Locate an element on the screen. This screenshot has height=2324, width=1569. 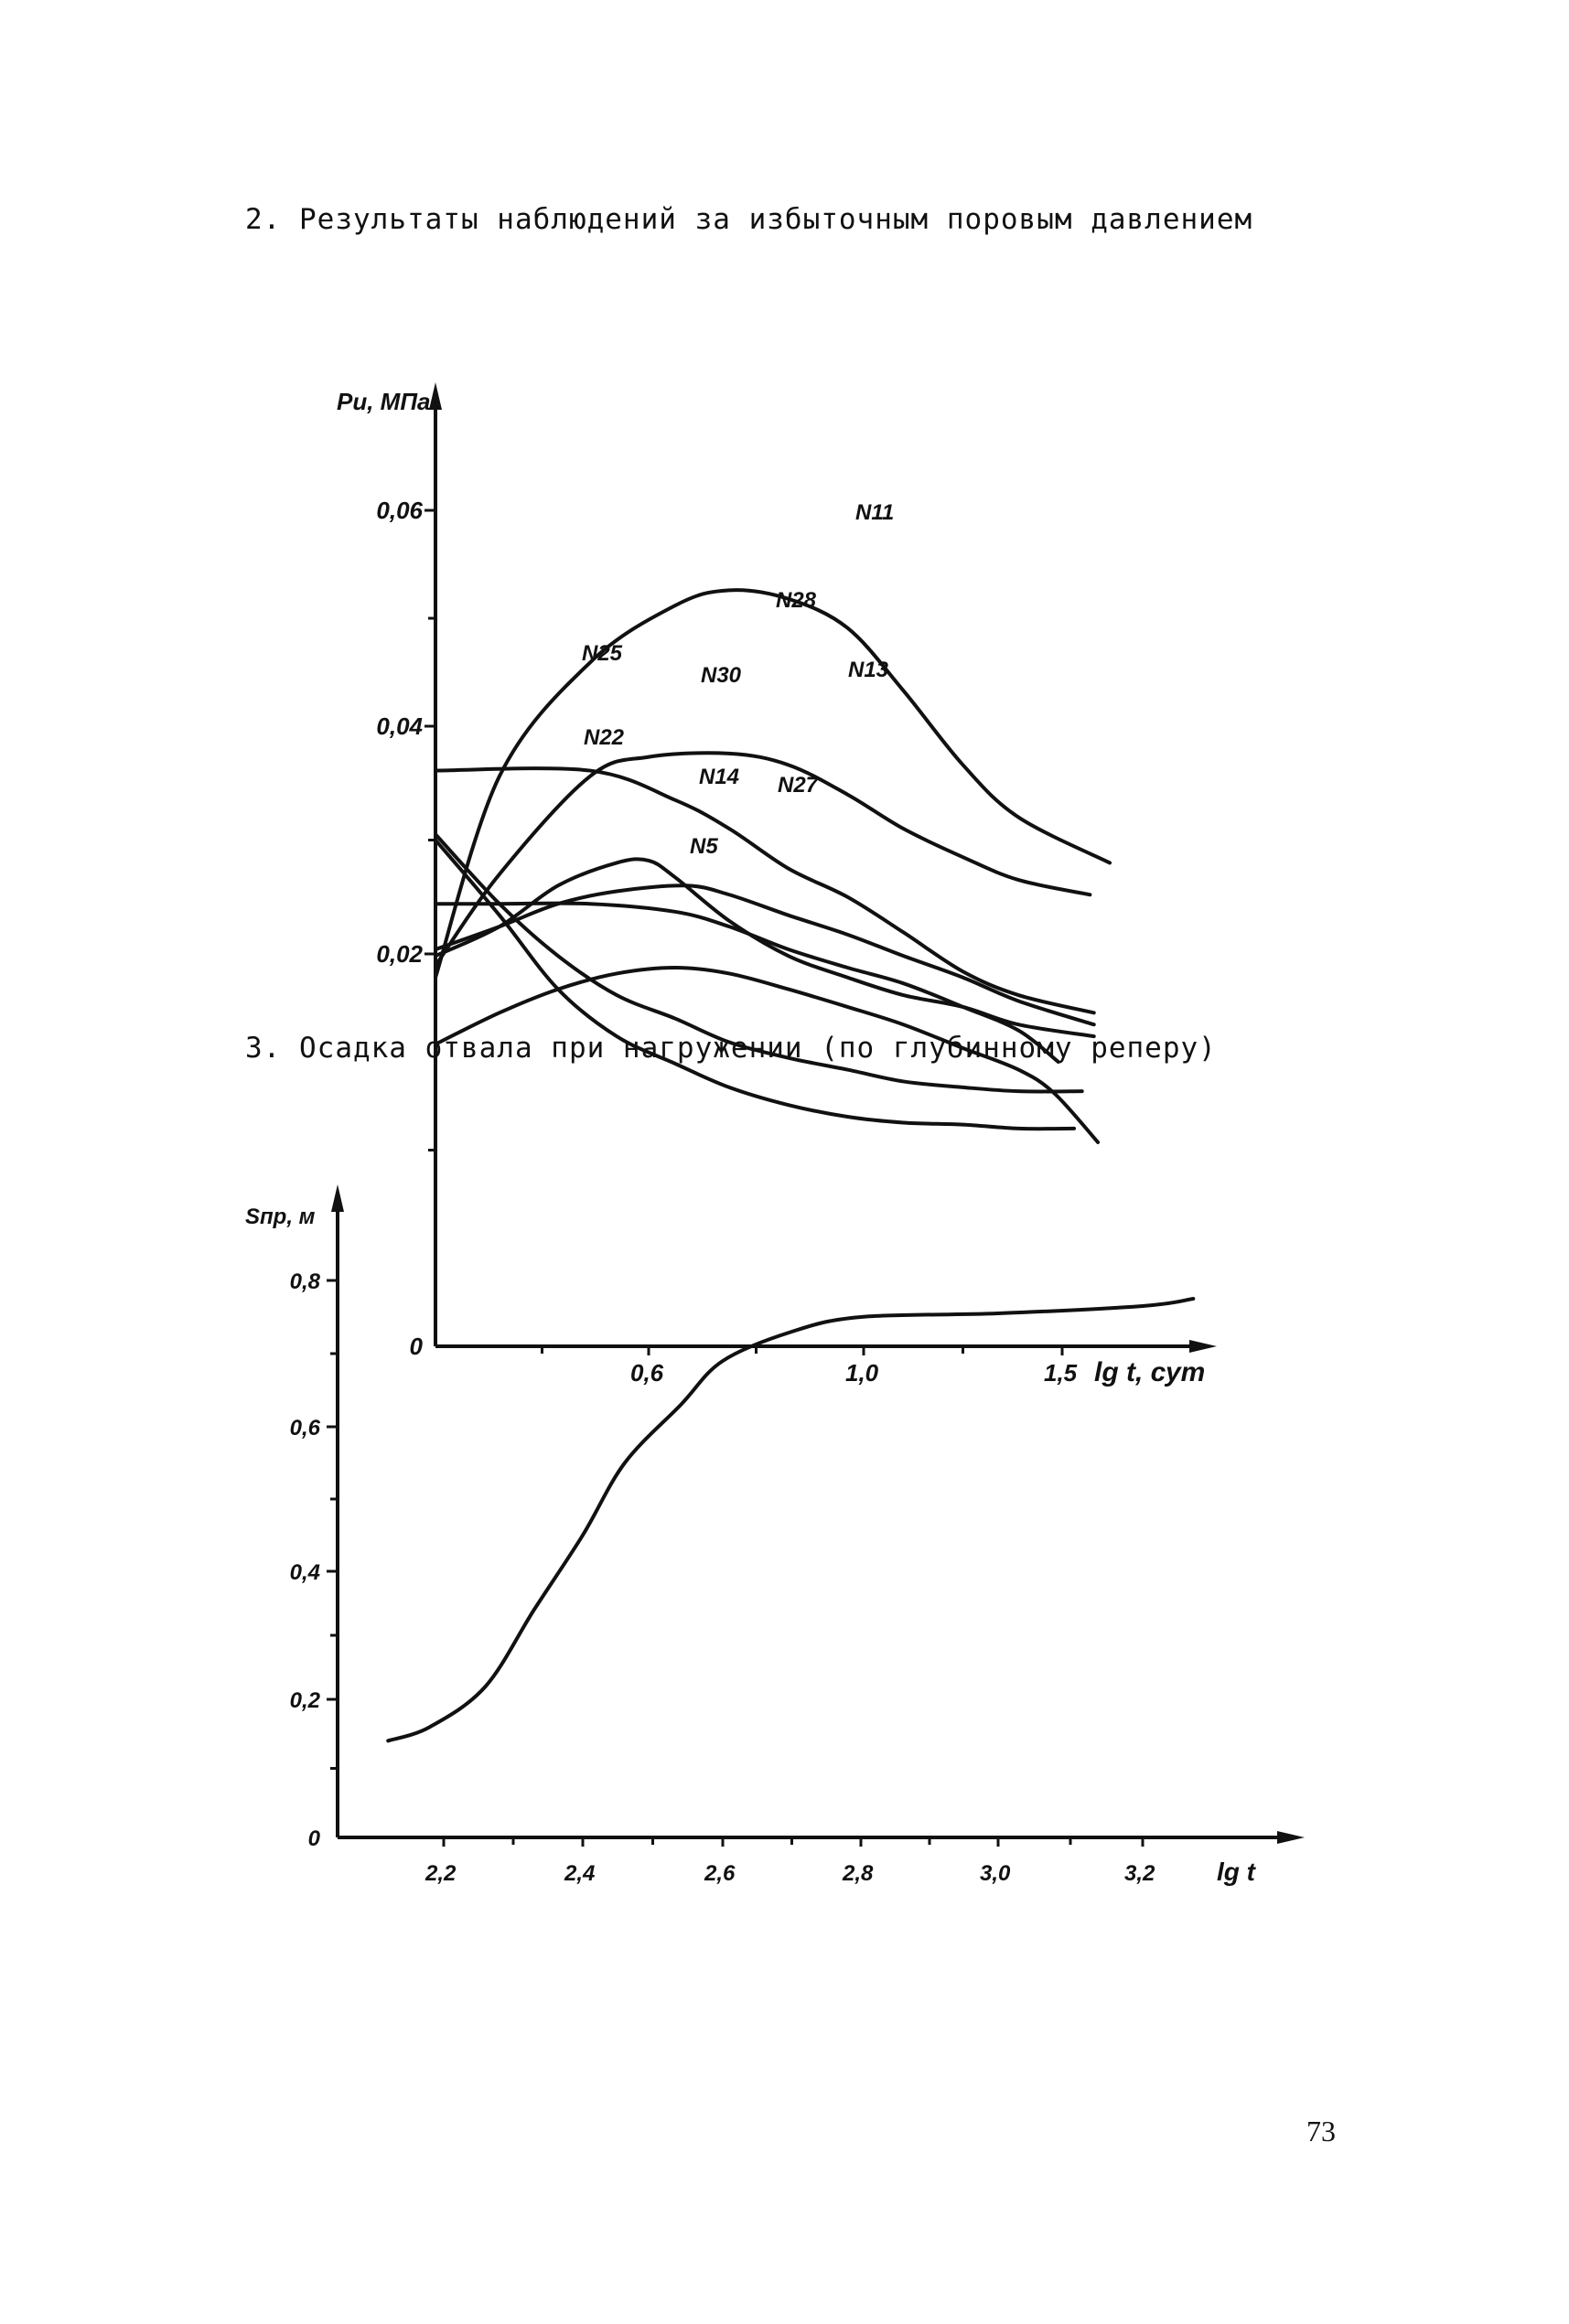
chart1-series-line-n14 is located at coordinates (759, 963).